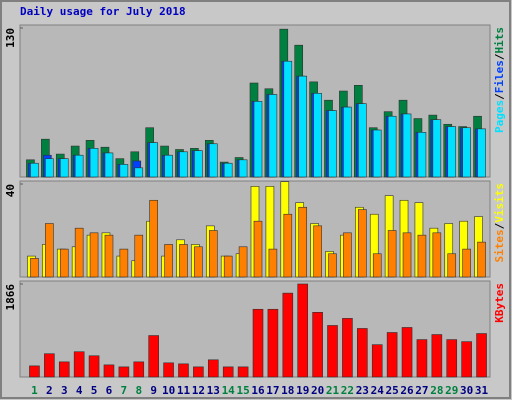 This screenshot has height=400, width=512. Describe the element at coordinates (392, 390) in the screenshot. I see `x-tick-label: 25` at that location.